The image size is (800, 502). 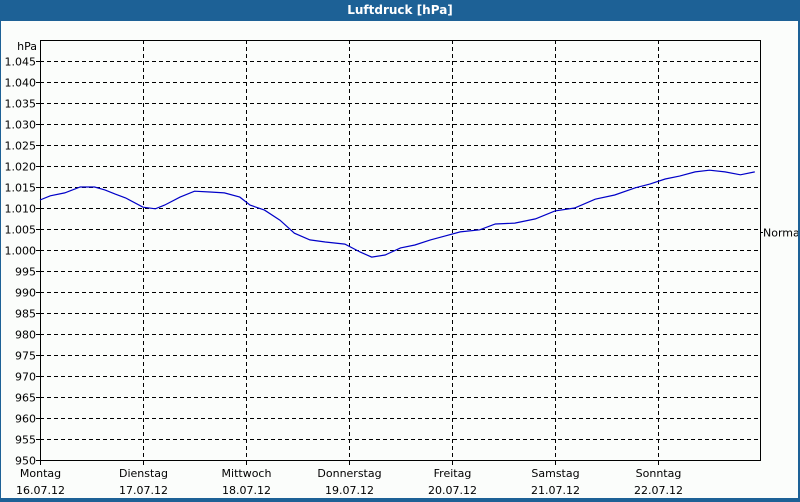 What do you see at coordinates (246, 490) in the screenshot?
I see `x-date-label: 18.07.12` at bounding box center [246, 490].